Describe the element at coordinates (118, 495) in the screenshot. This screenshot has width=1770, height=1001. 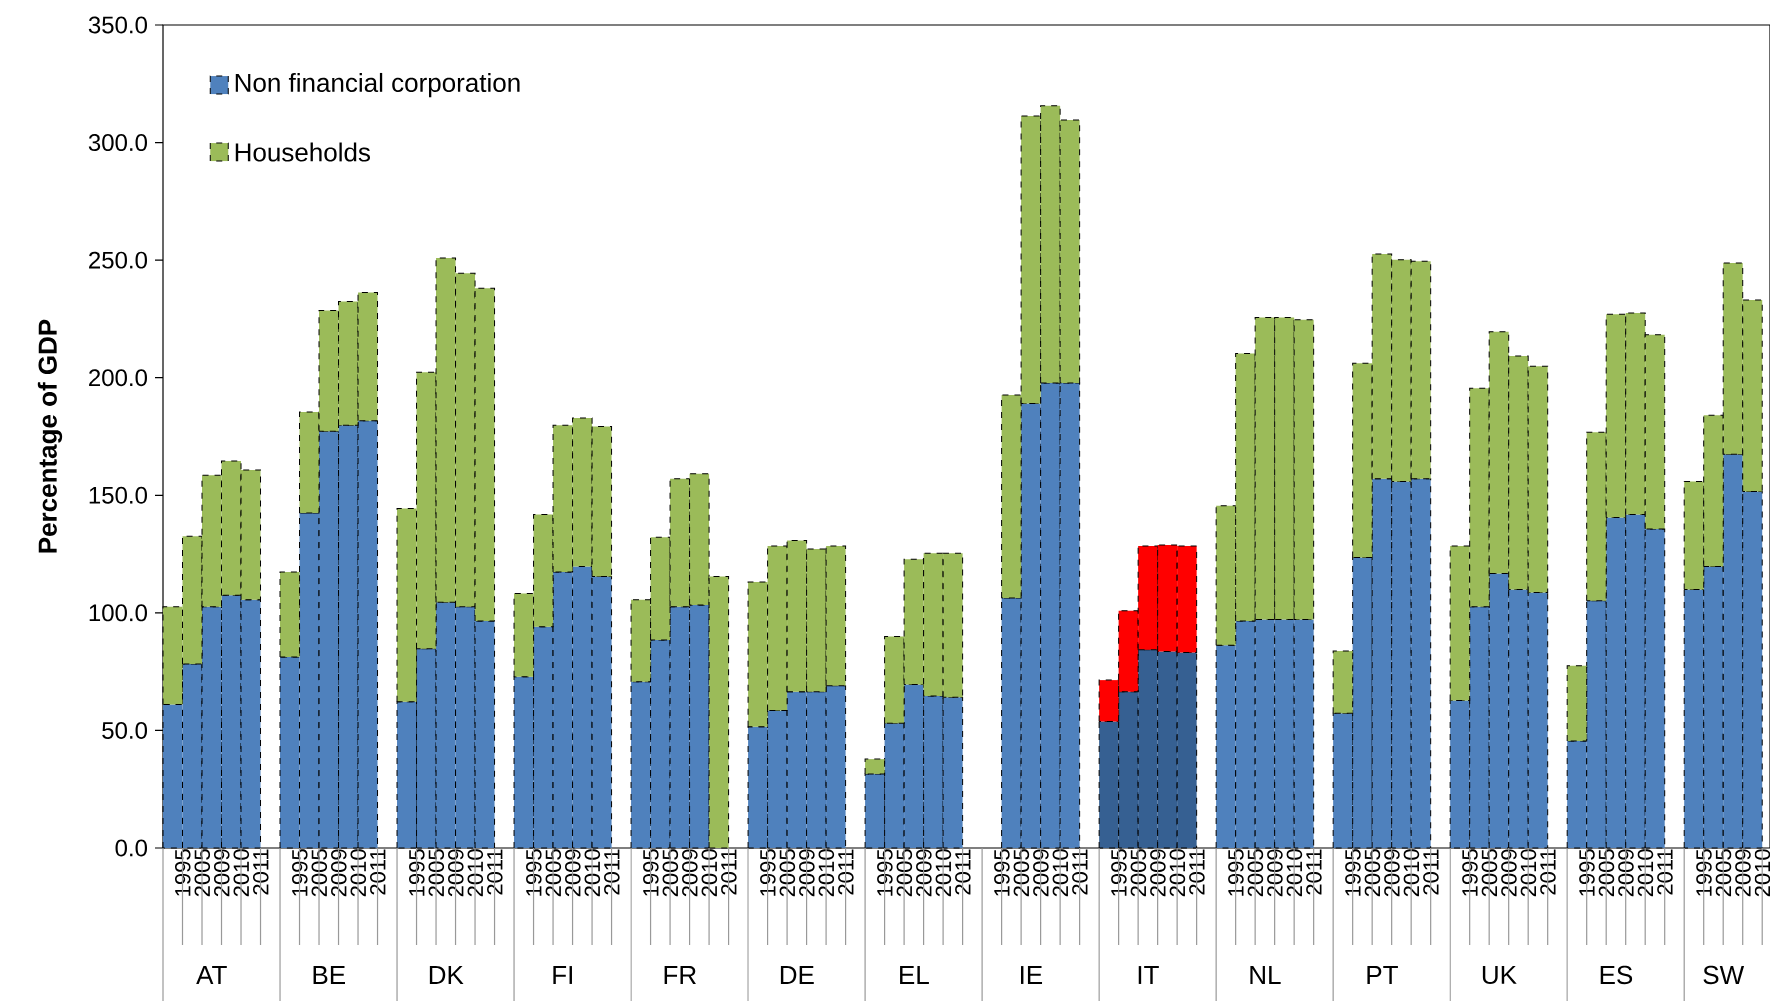
I see `y-tick-label: 150.0` at that location.